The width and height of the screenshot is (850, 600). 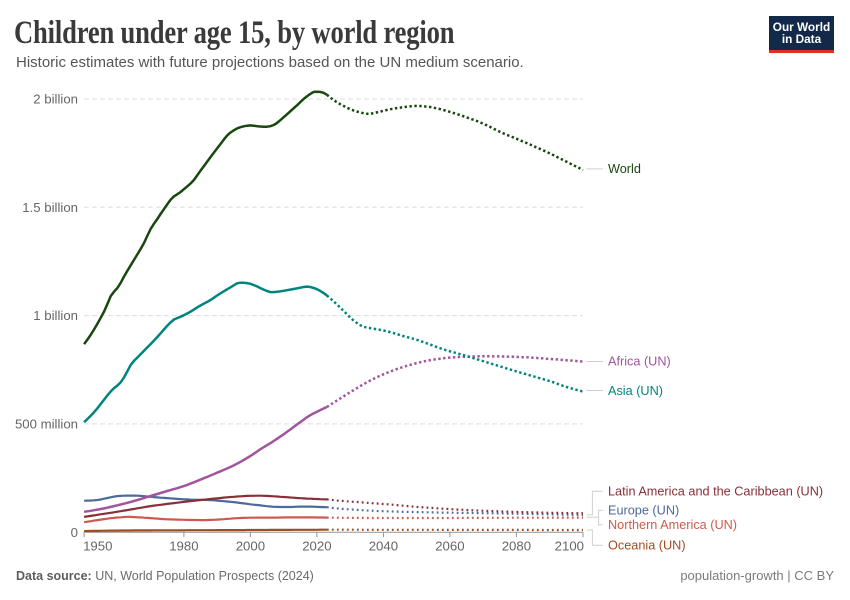 I want to click on svg-text: Asia (UN), so click(x=635, y=391).